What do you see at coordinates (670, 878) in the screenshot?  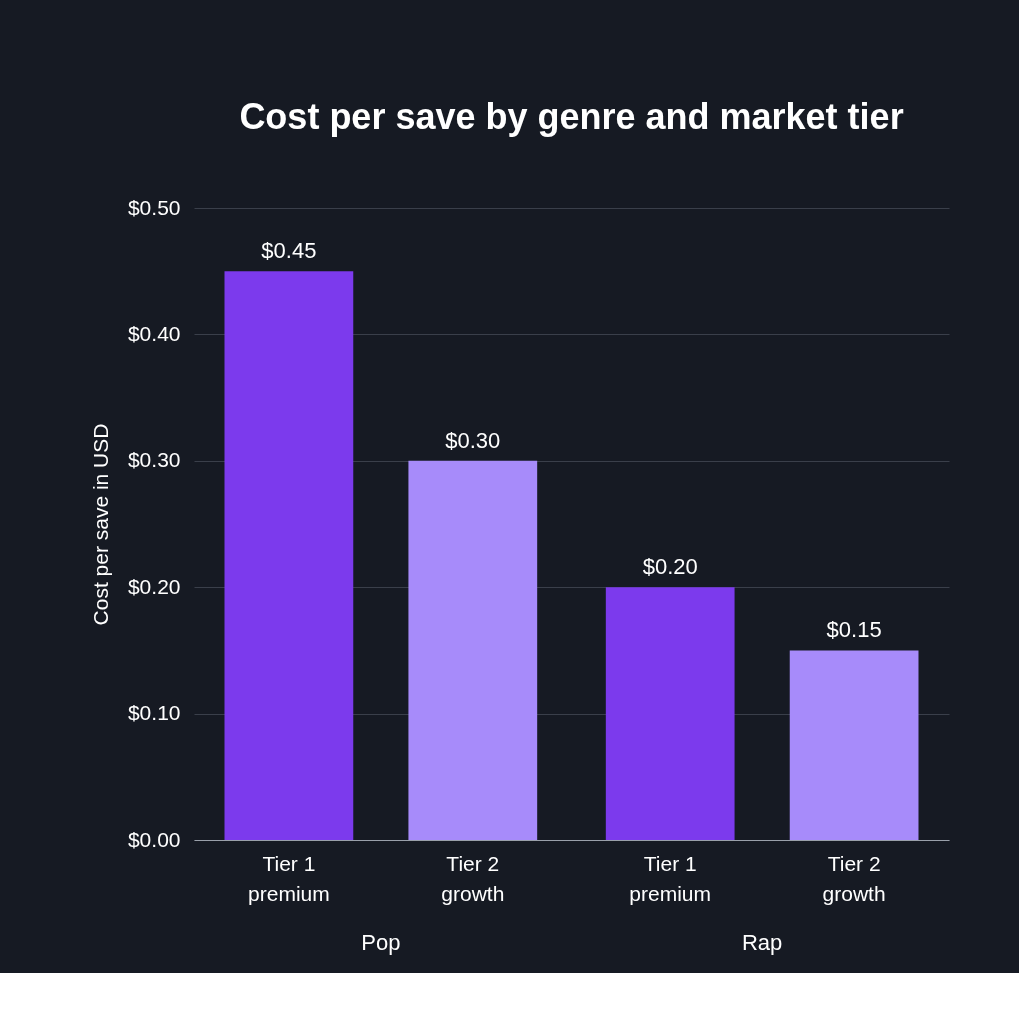 I see `text: Tier 1 premium` at bounding box center [670, 878].